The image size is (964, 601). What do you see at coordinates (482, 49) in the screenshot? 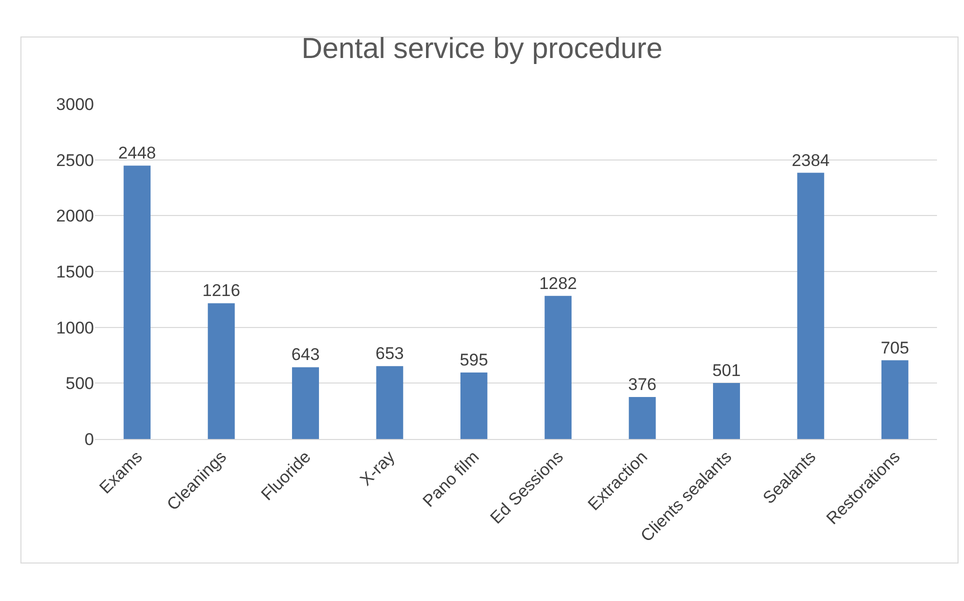
I see `chart-title: Dental service by procedure` at bounding box center [482, 49].